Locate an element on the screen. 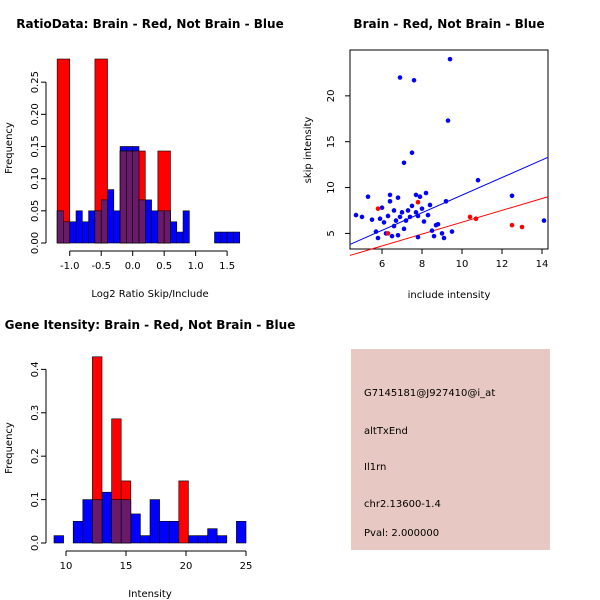  event-type-text: altTxEnd is located at coordinates (386, 431).